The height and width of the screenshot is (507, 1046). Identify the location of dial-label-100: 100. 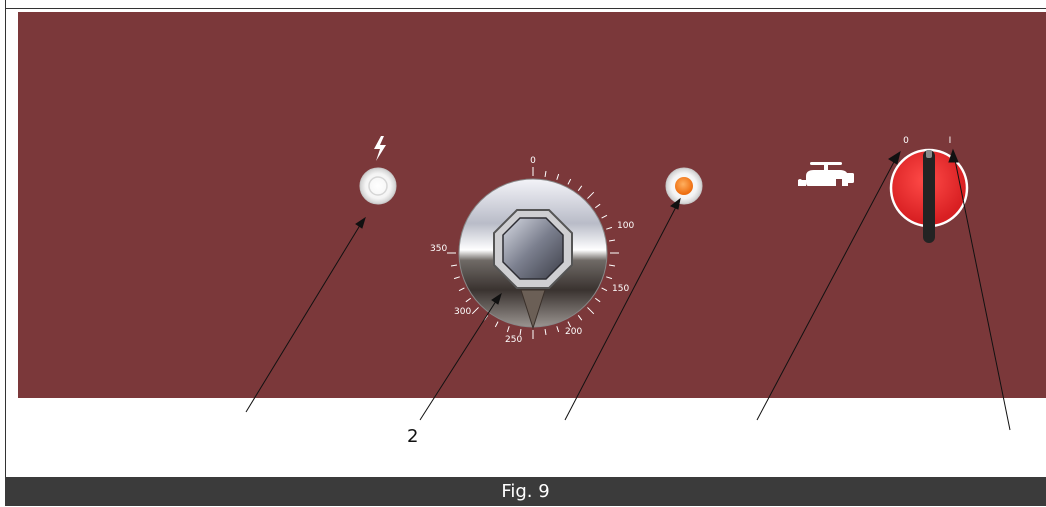
(625, 226).